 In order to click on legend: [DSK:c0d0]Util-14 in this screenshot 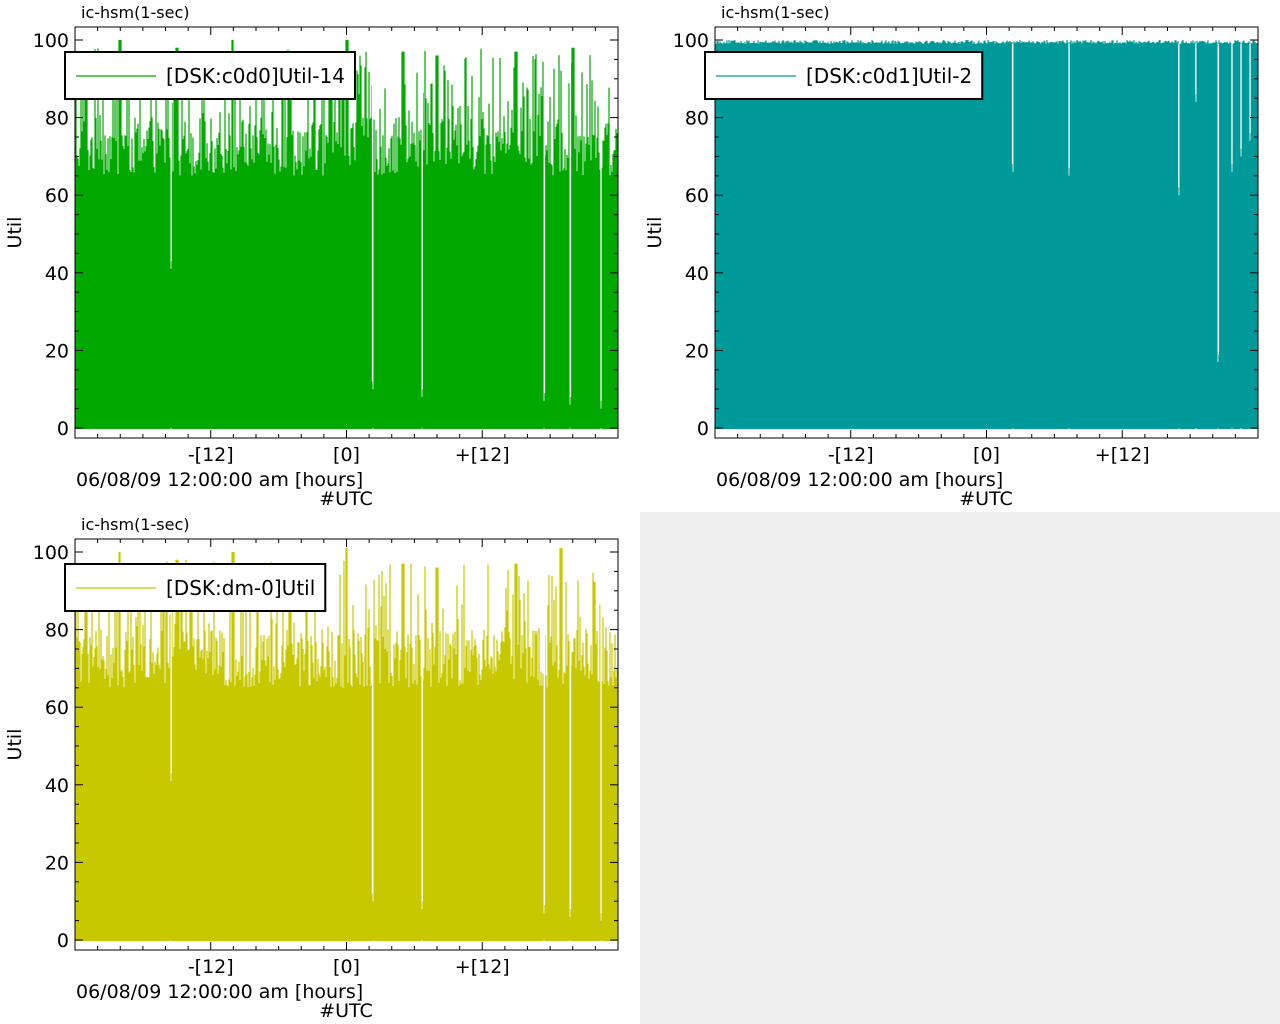, I will do `click(210, 75)`.